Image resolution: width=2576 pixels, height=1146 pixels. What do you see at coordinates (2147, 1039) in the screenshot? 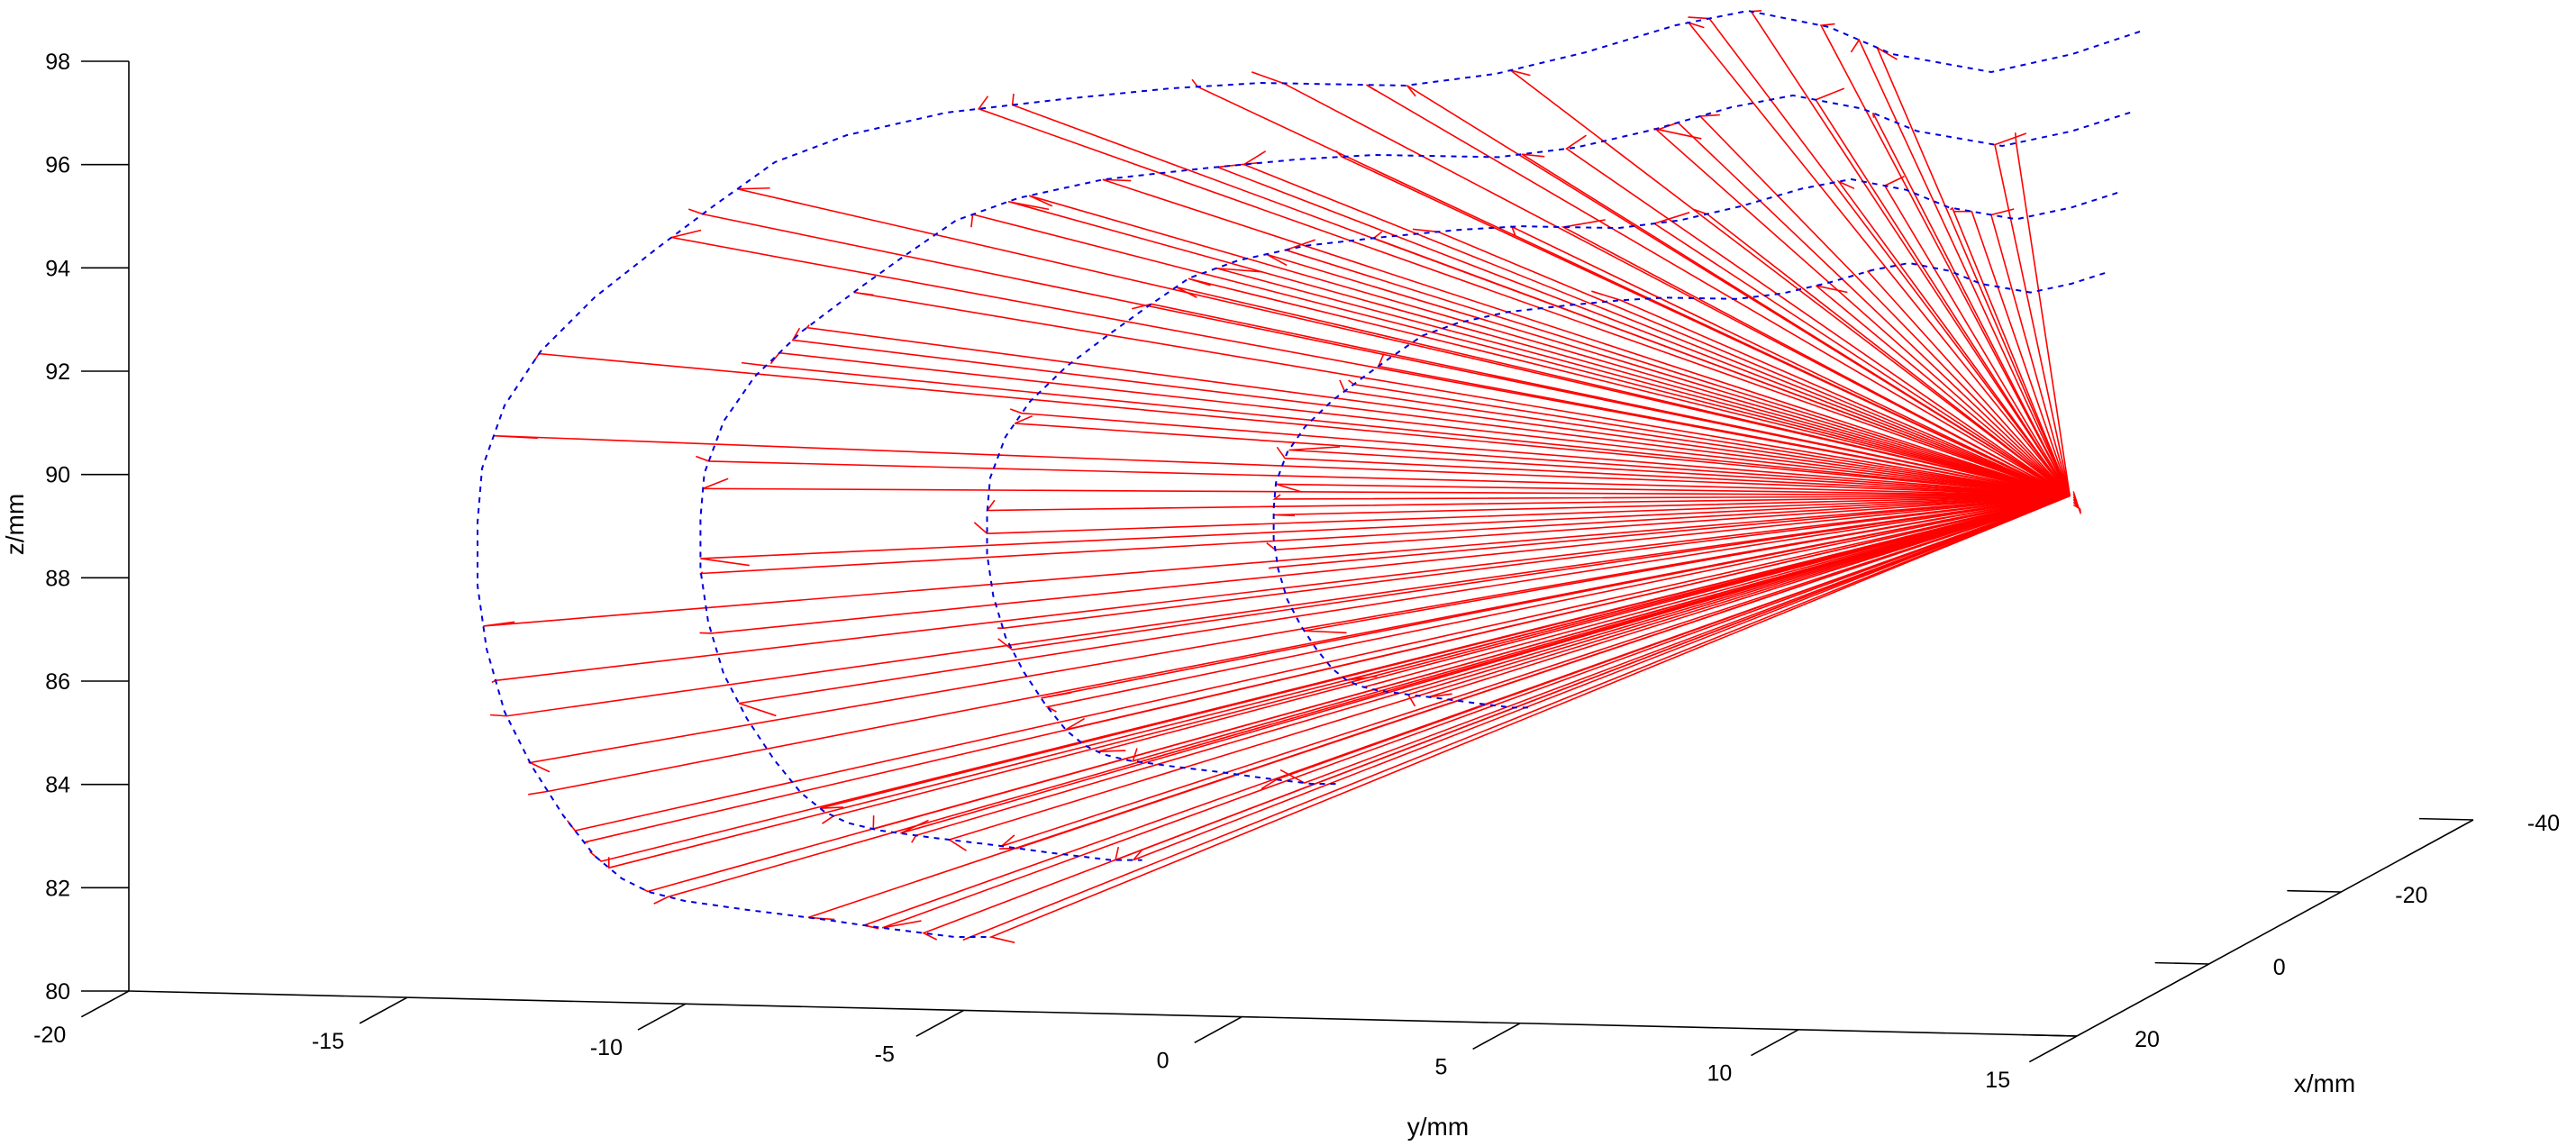
I see `x-tick-label: 20` at bounding box center [2147, 1039].